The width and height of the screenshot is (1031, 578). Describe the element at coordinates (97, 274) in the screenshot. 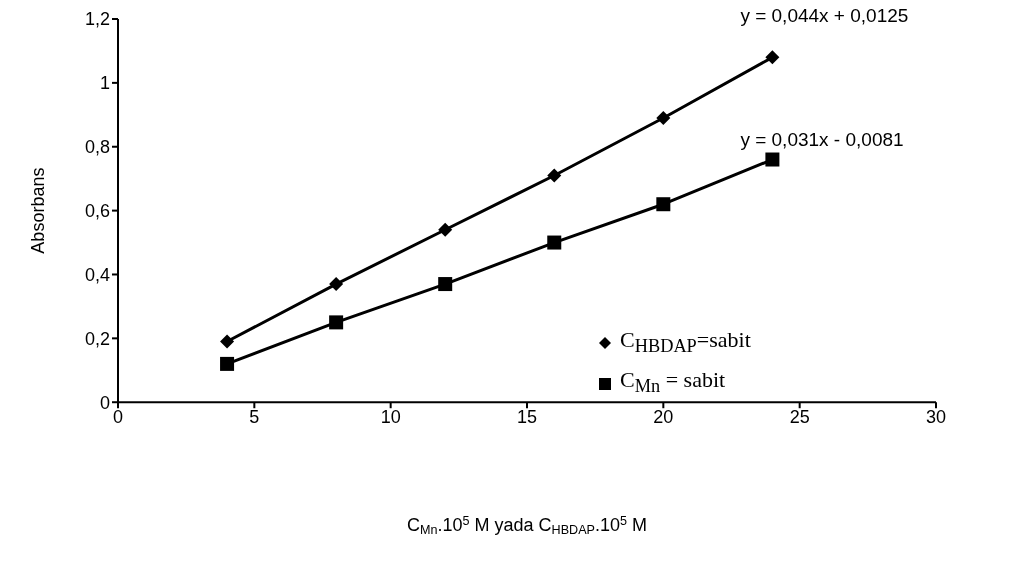

I see `y-tick-label: 0,4` at that location.